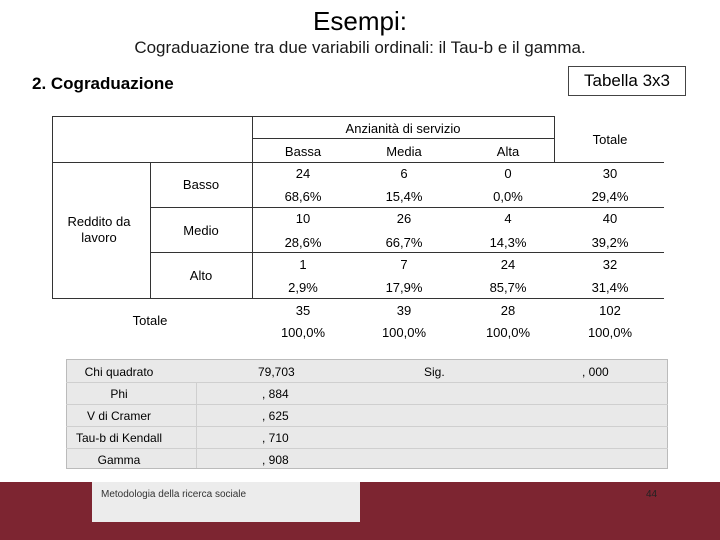 The image size is (720, 540). I want to click on cell-count: 6, so click(404, 173).